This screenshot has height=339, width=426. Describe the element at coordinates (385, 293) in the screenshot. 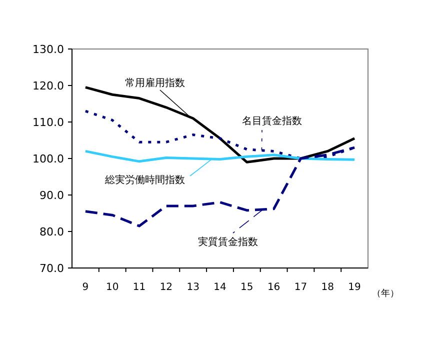

I see `x-axis-title: （年）` at that location.